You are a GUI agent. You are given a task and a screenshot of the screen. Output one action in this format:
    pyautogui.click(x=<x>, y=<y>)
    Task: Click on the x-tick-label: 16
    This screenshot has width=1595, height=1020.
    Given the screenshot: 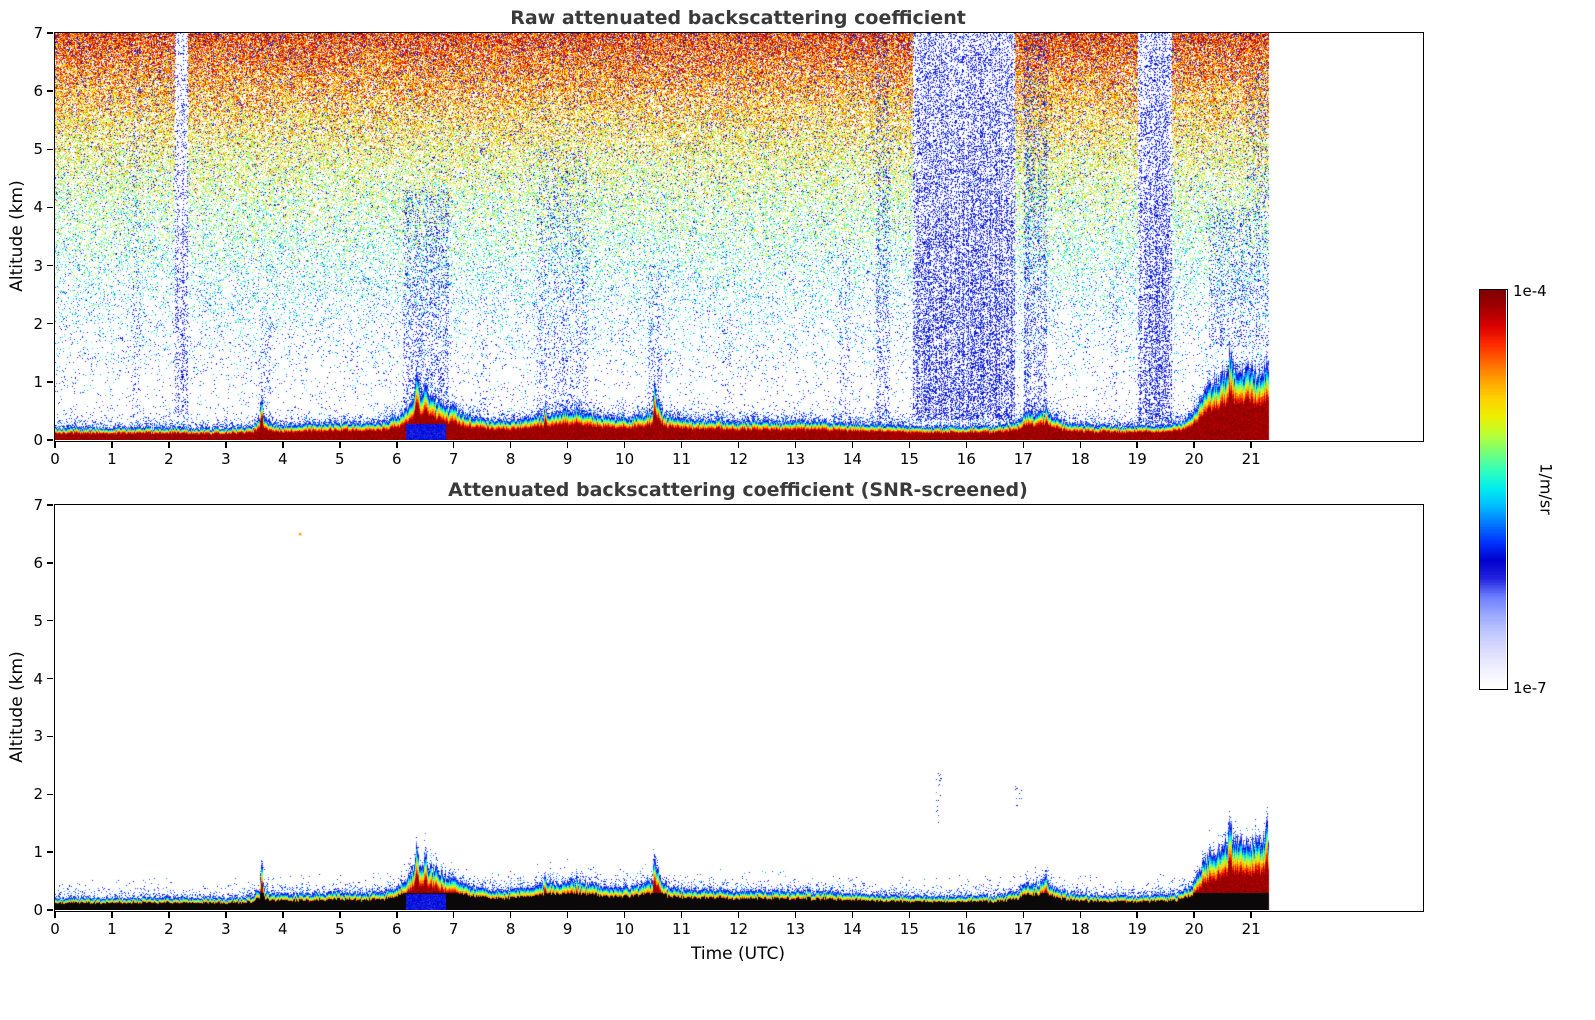 What is the action you would take?
    pyautogui.click(x=966, y=459)
    